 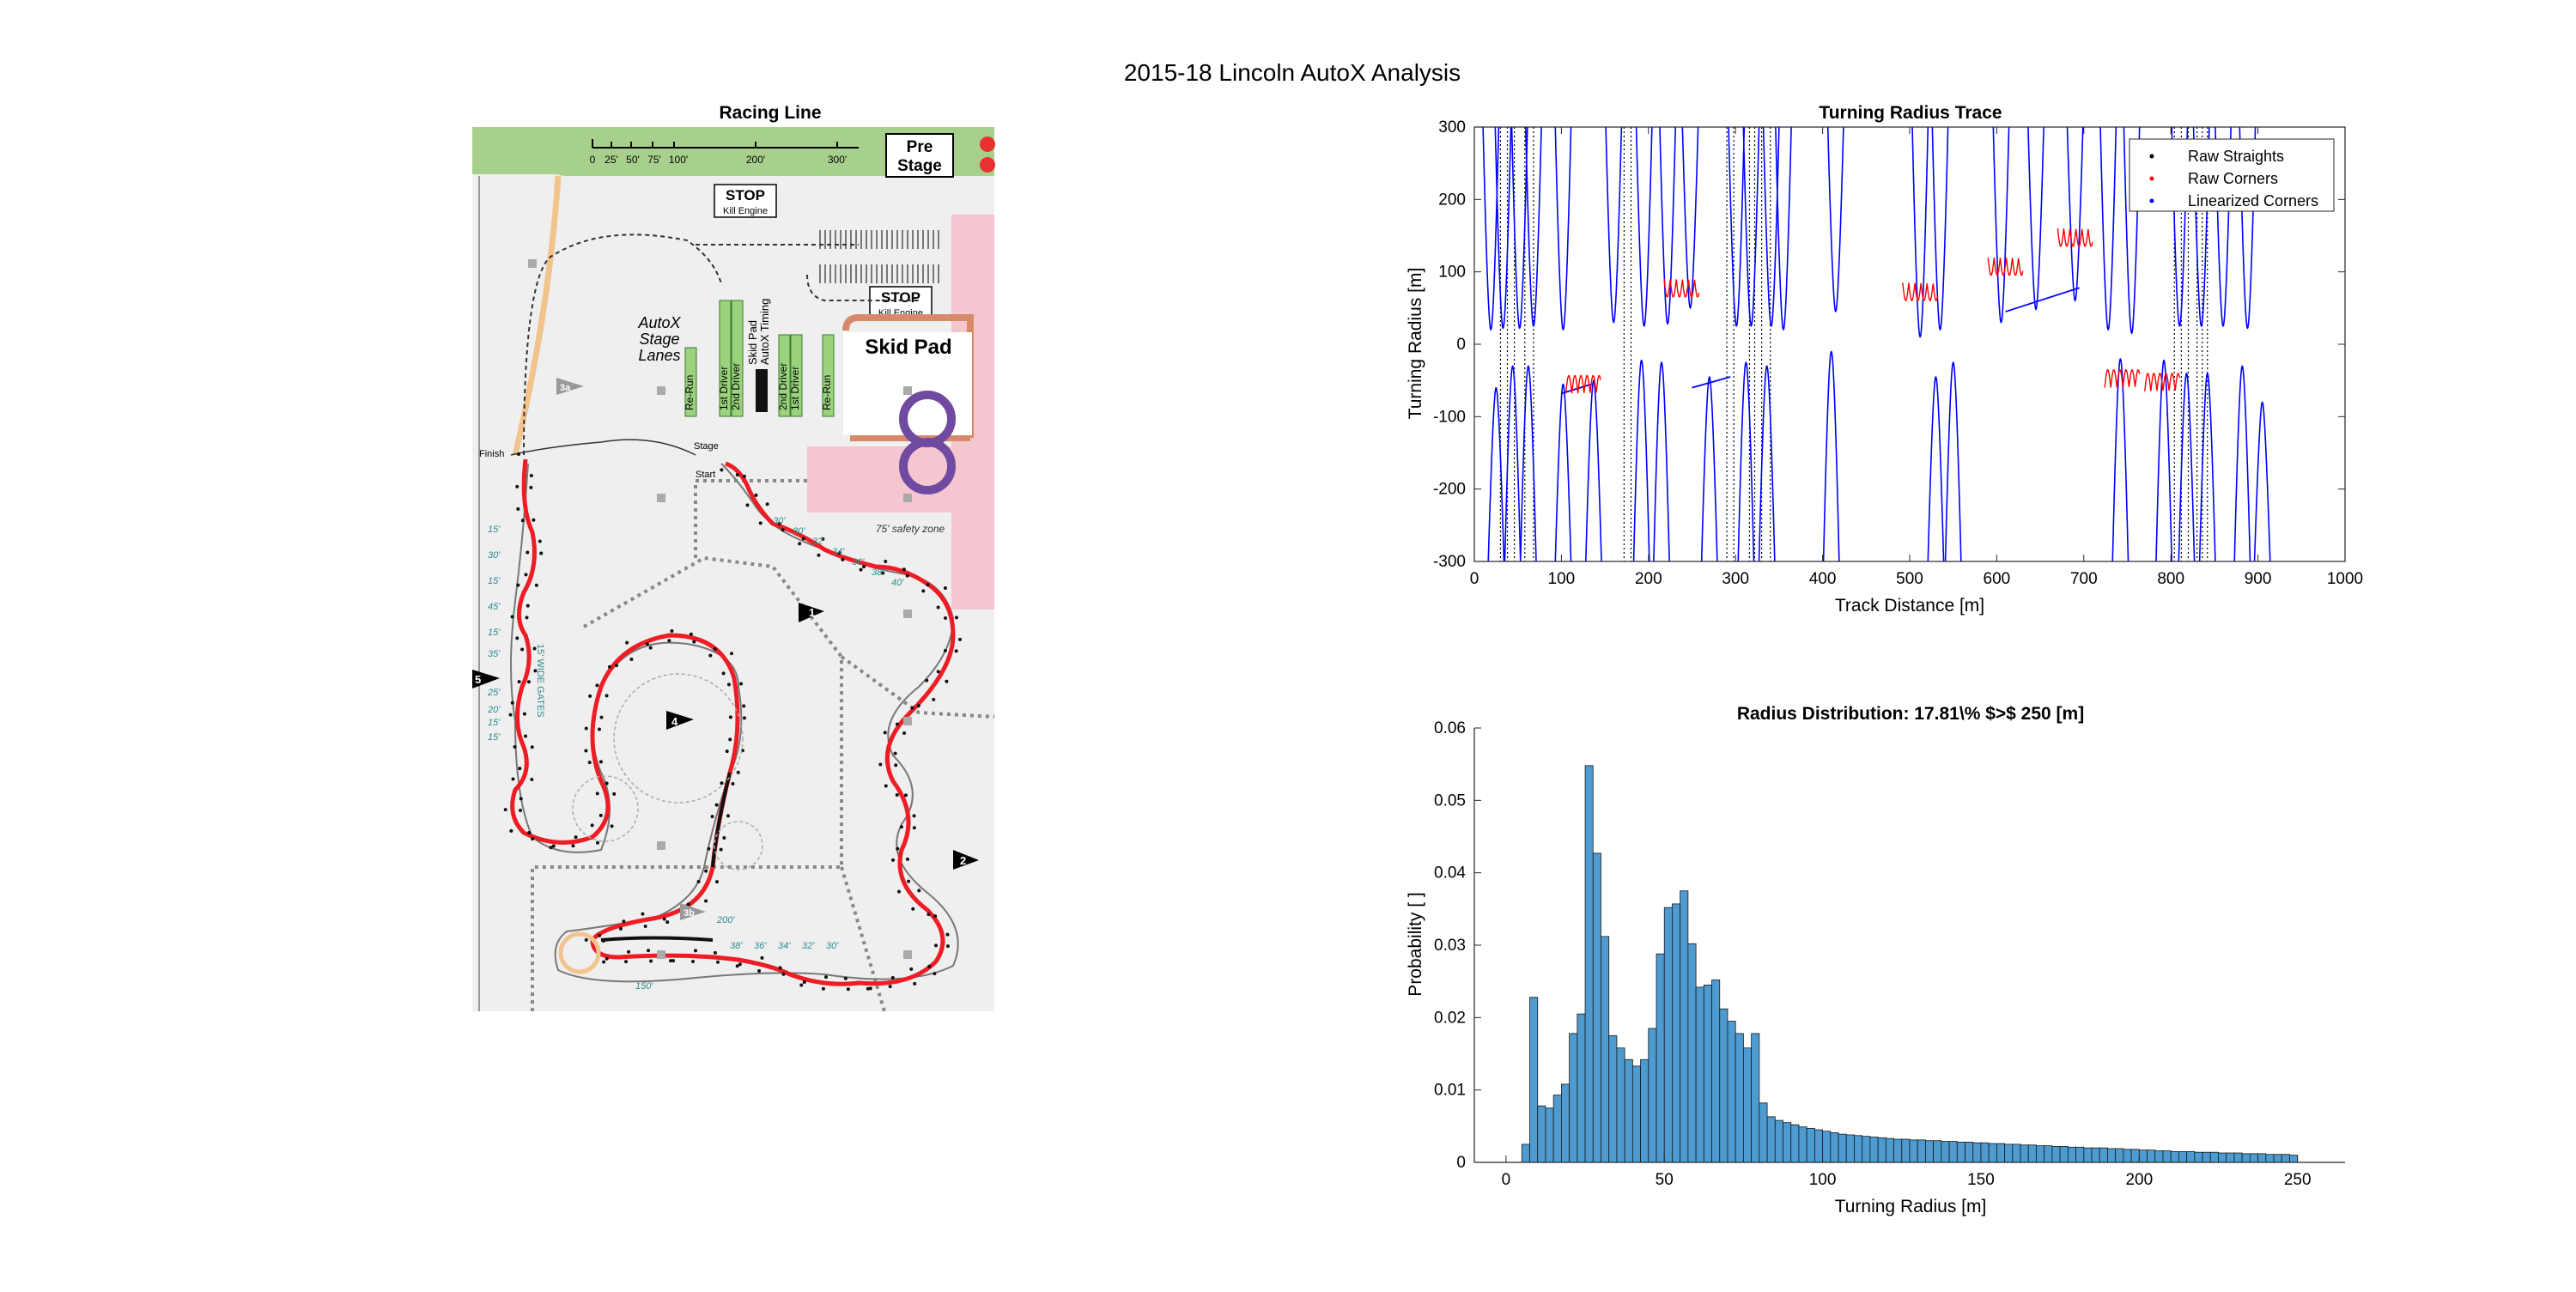 I want to click on gate-label: 30', so click(x=494, y=555).